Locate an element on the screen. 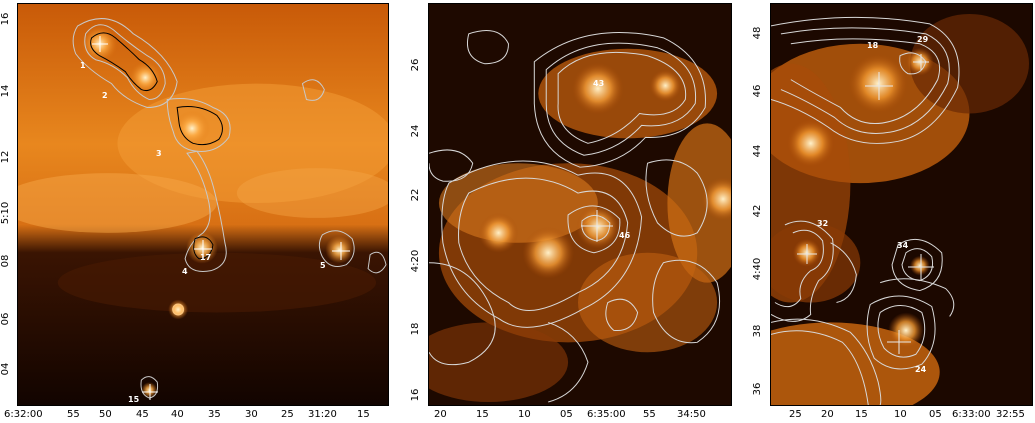 This screenshot has height=423, width=1035. middle-ytick-0: 26 is located at coordinates (415, 65).